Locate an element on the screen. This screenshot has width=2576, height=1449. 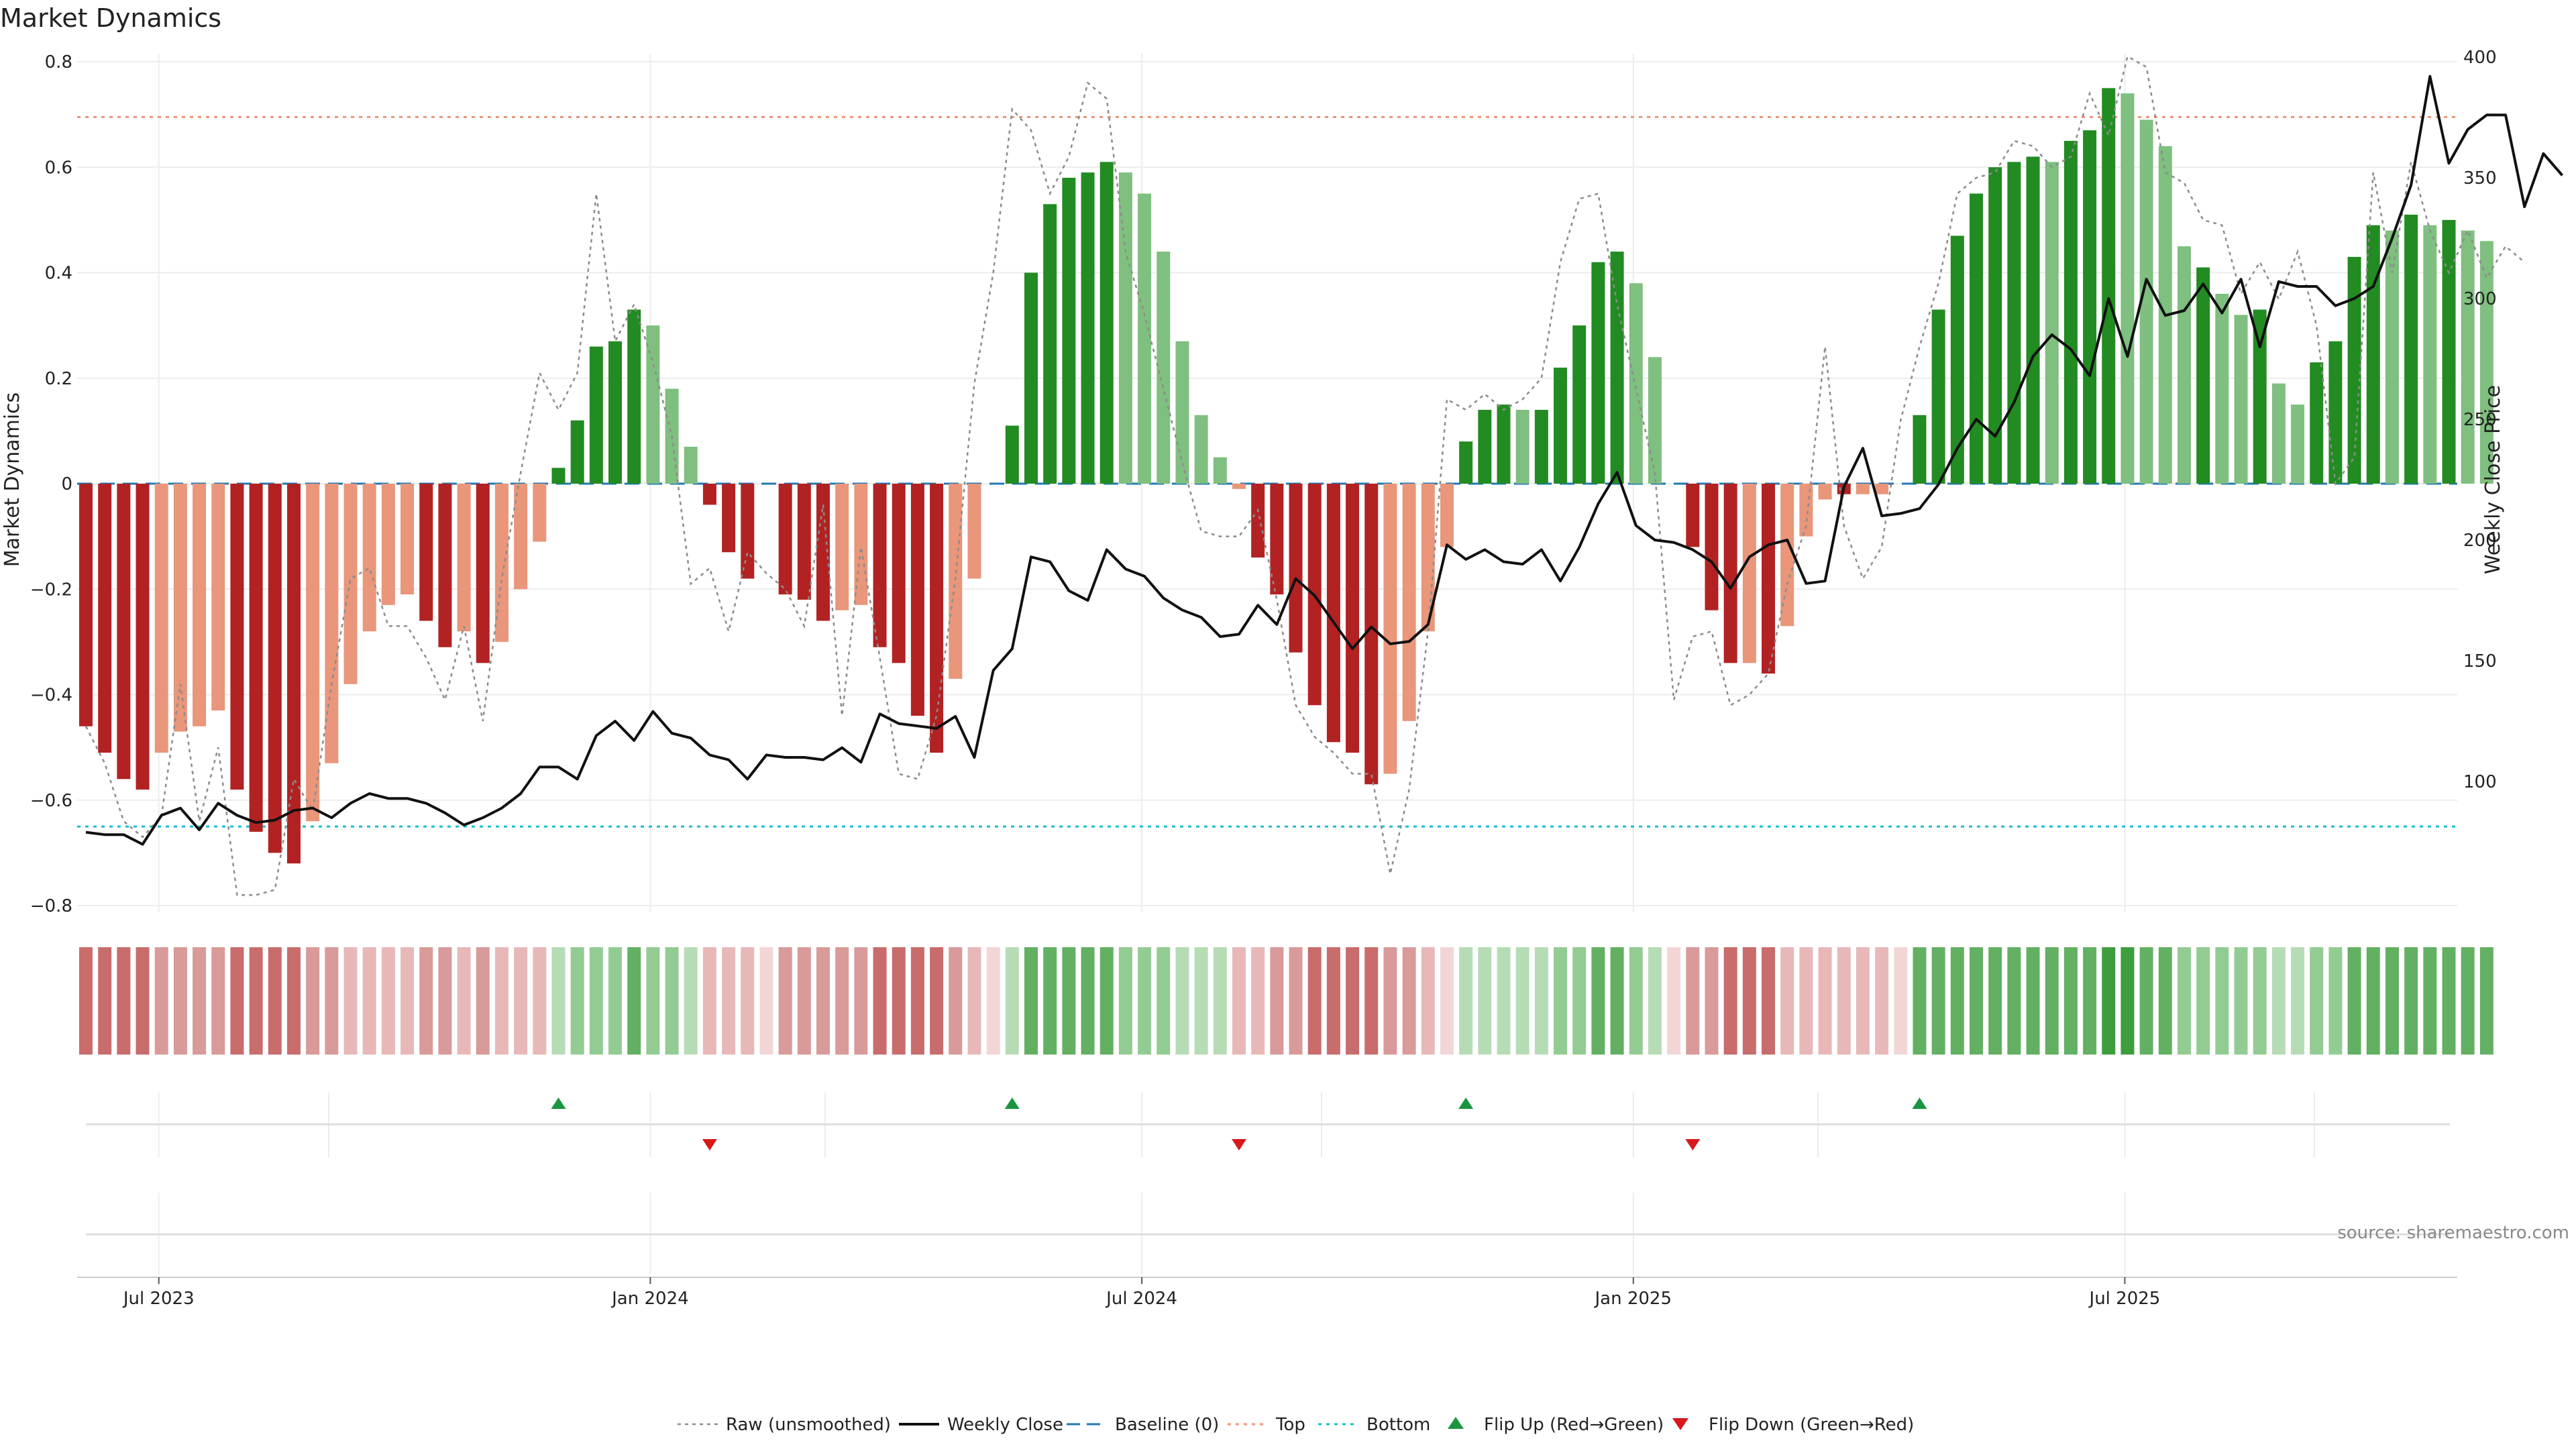
x-axis: Jul 2023 Jan 2024 Jul 2024 Jan 2025 Jul 2025 is located at coordinates (1267, 1293).